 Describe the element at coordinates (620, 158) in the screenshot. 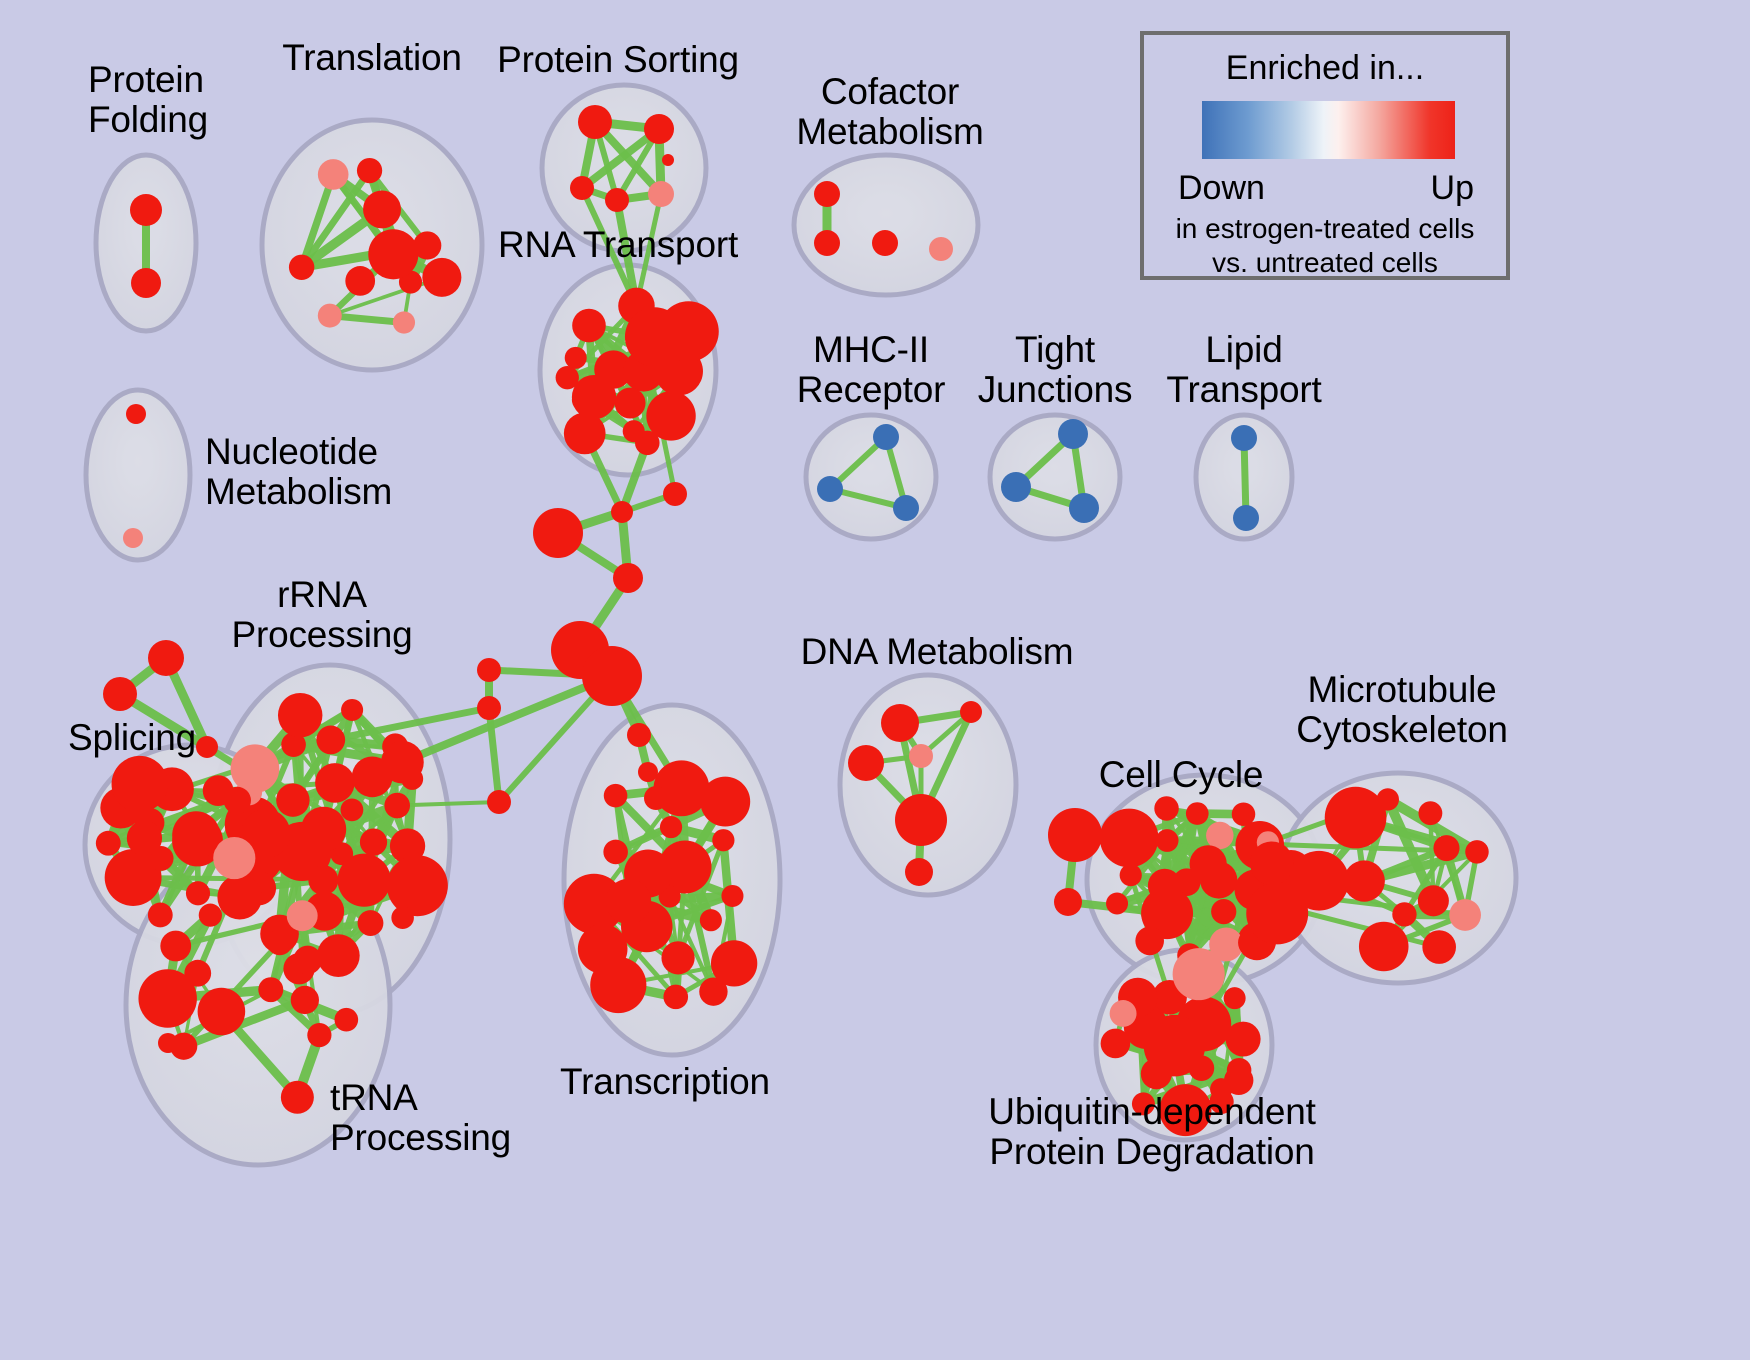

I see `edge-protein-sorting` at that location.